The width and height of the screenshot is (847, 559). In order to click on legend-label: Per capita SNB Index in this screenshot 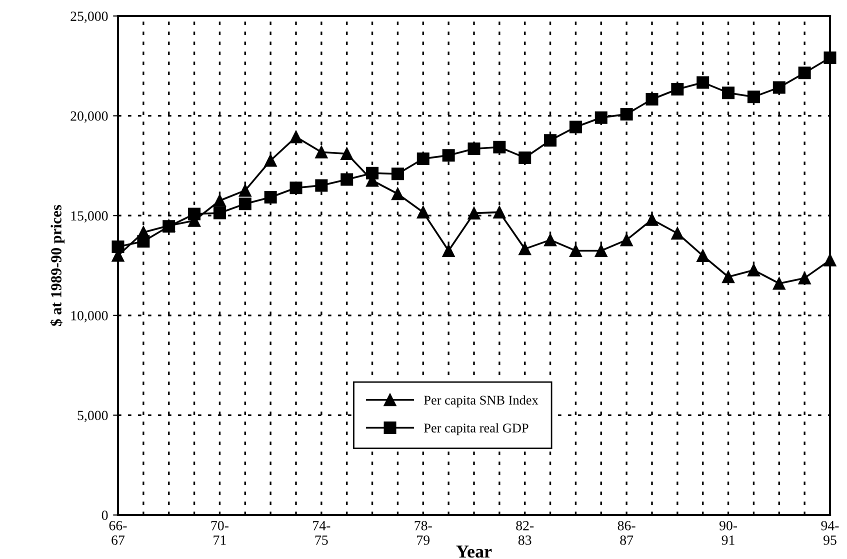, I will do `click(481, 401)`.